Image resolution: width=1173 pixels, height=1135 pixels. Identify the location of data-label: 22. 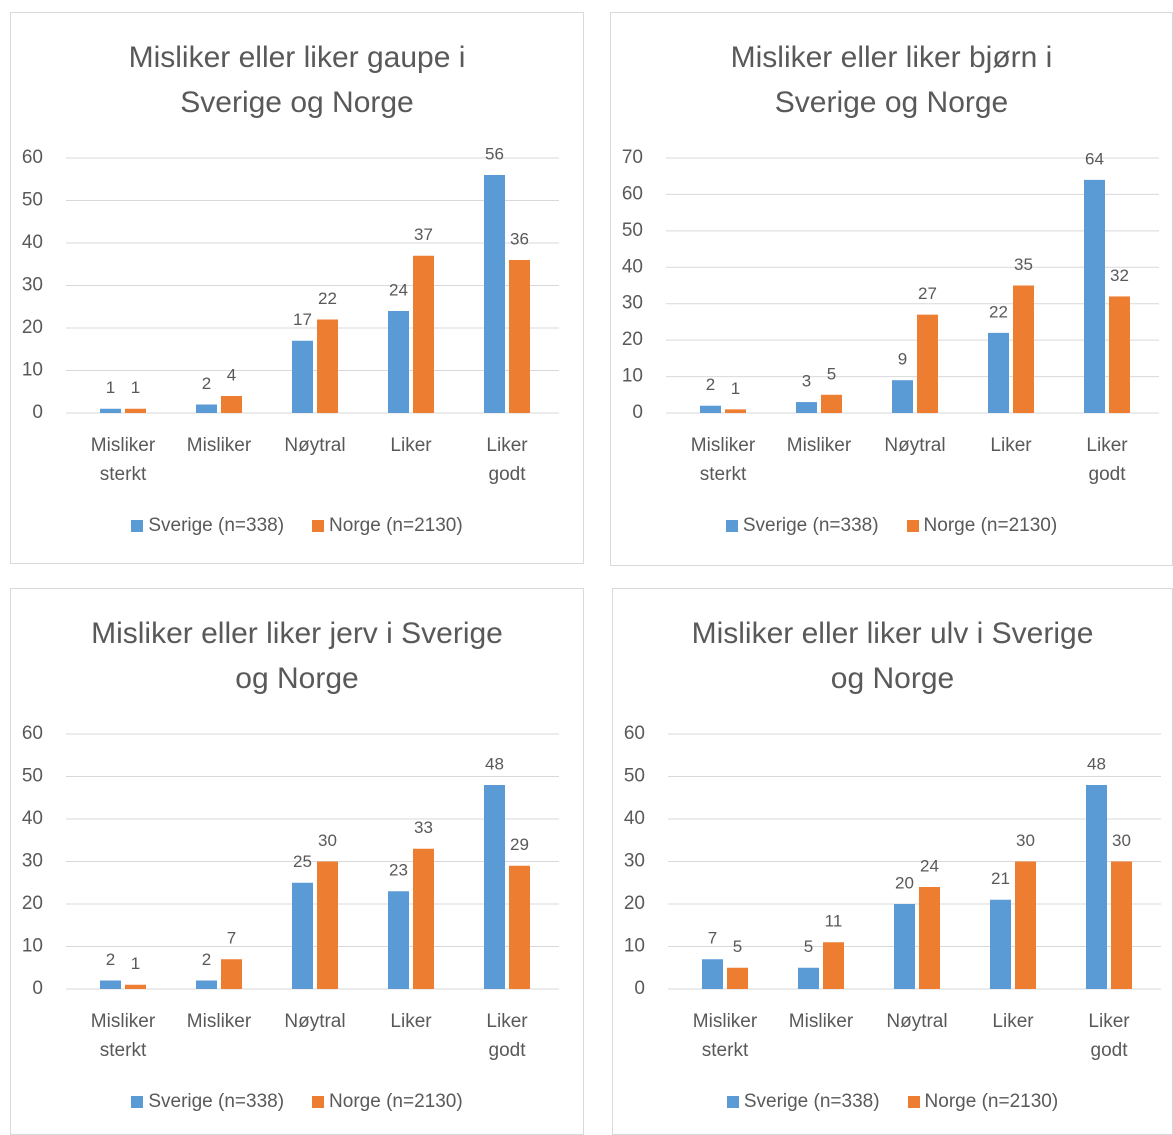
(327, 298).